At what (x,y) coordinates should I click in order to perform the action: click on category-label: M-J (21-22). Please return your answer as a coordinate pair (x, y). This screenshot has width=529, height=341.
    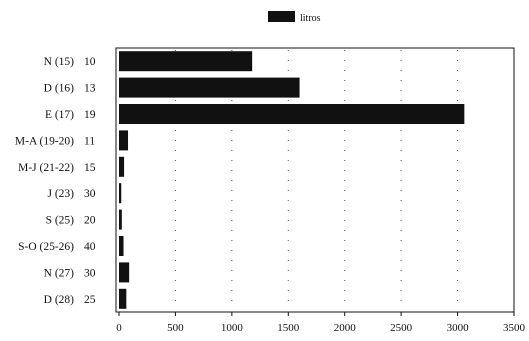
    Looking at the image, I should click on (46, 168).